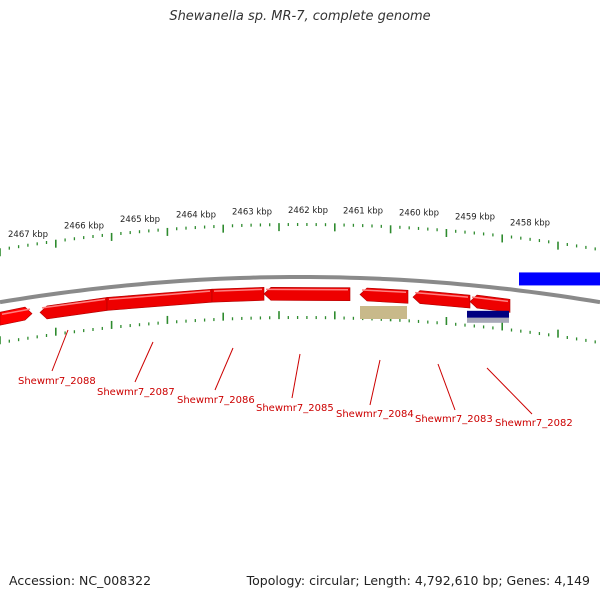 The width and height of the screenshot is (600, 600). What do you see at coordinates (252, 212) in the screenshot?
I see `kbp-tick-label: 2463 kbp` at bounding box center [252, 212].